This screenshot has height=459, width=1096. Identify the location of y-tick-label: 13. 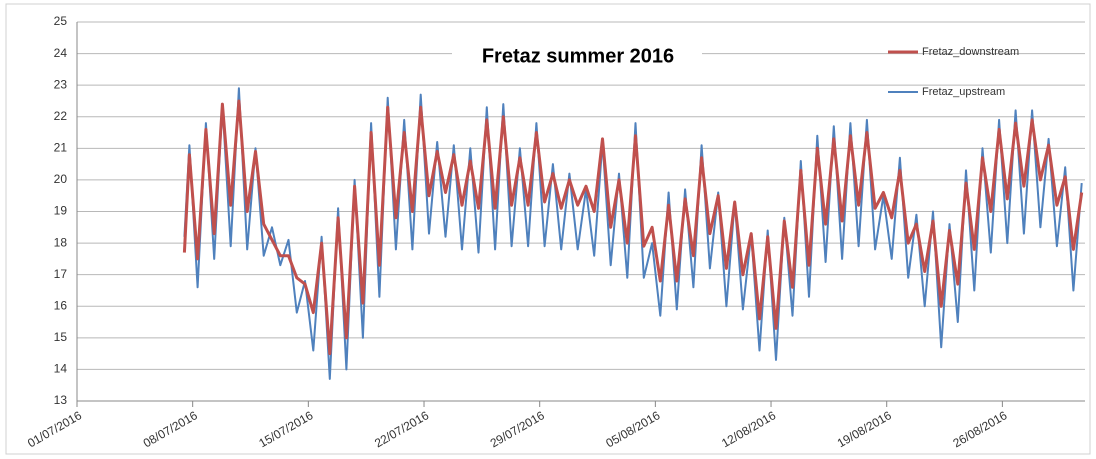
(61, 400).